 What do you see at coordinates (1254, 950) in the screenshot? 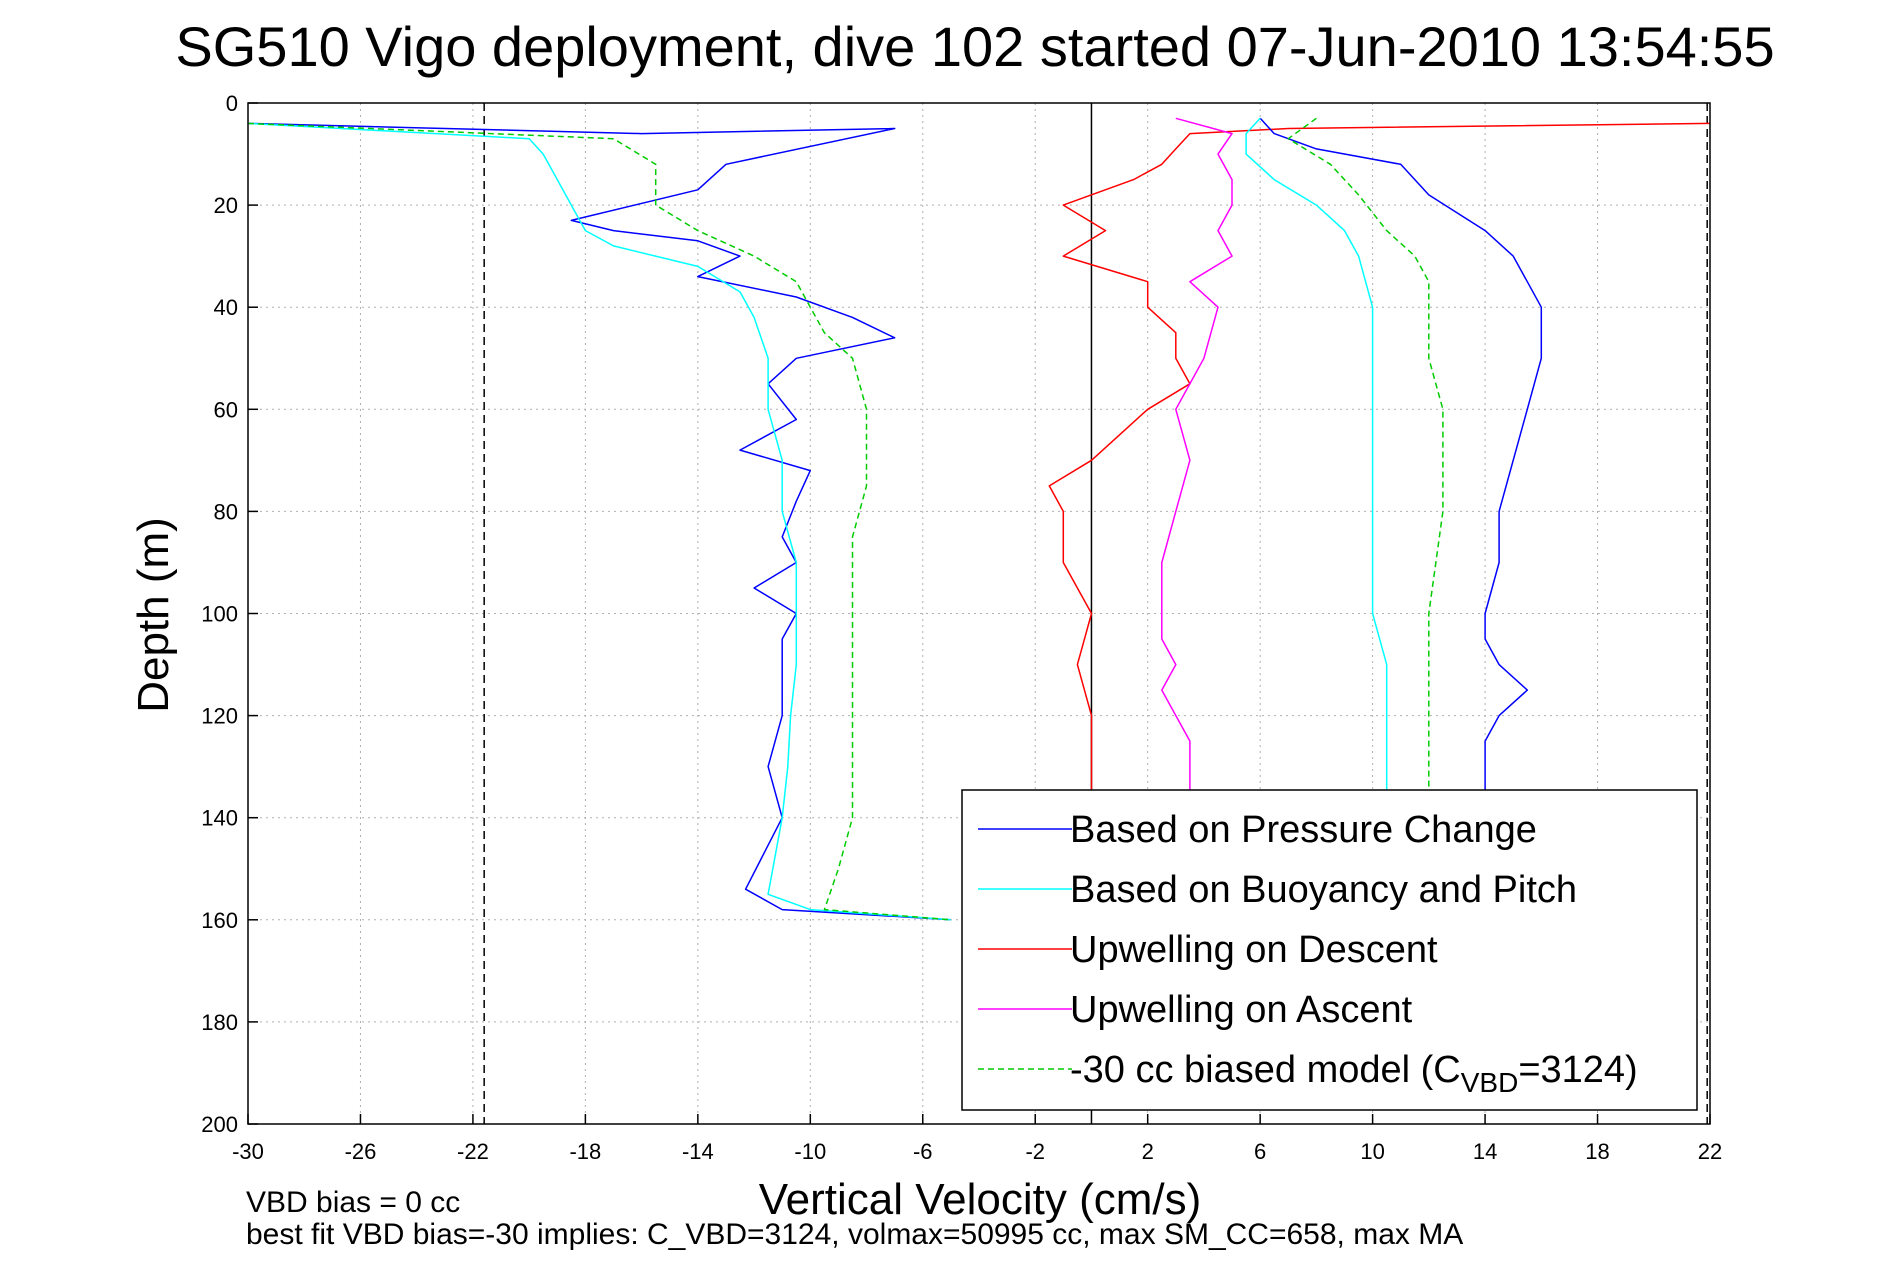
I see `legend-label: Upwelling on Descent` at bounding box center [1254, 950].